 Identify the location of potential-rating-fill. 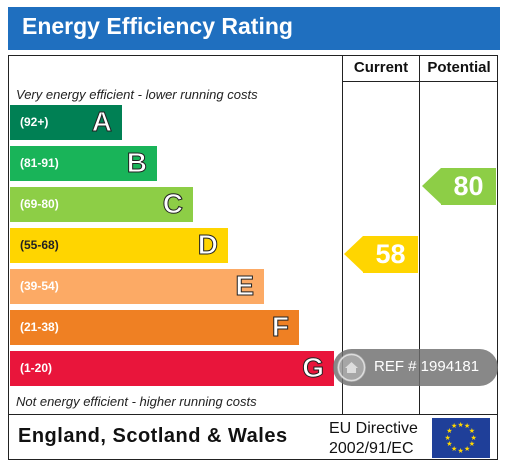
(468, 186).